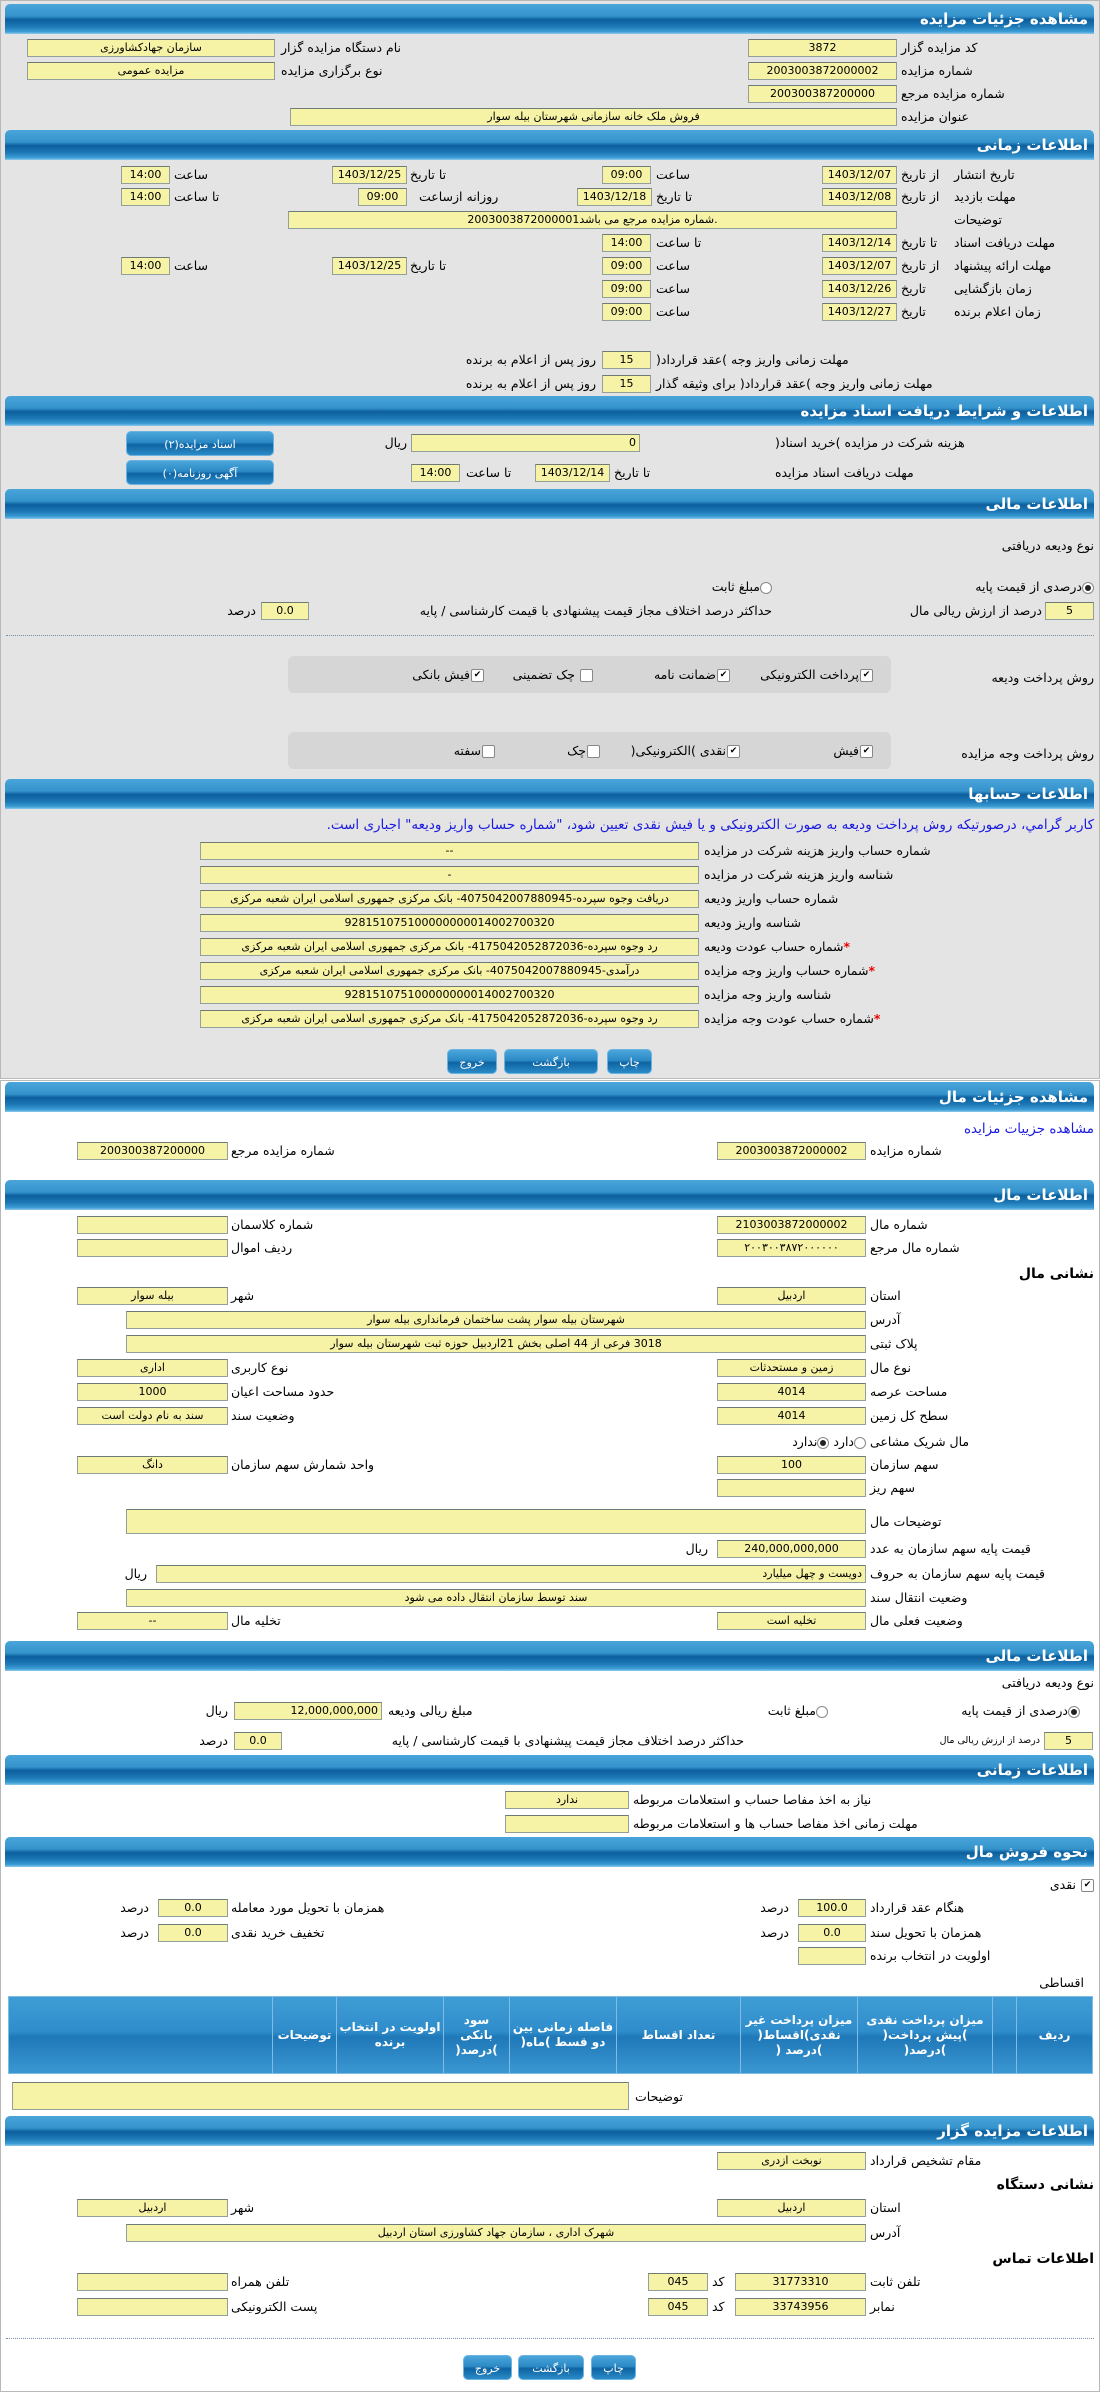  What do you see at coordinates (152, 1296) in the screenshot?
I see `city-field: بیله سوار` at bounding box center [152, 1296].